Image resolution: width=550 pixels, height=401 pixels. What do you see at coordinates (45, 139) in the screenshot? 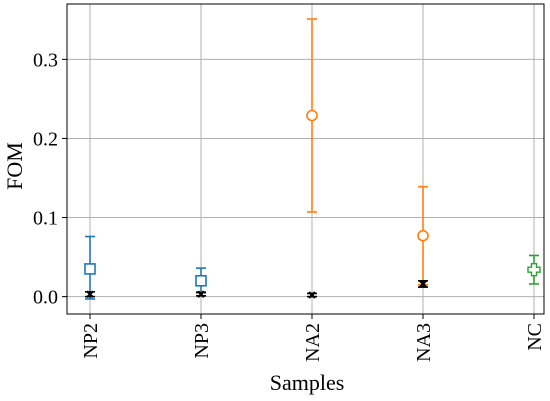
I see `y-tick-label: 0.2` at bounding box center [45, 139].